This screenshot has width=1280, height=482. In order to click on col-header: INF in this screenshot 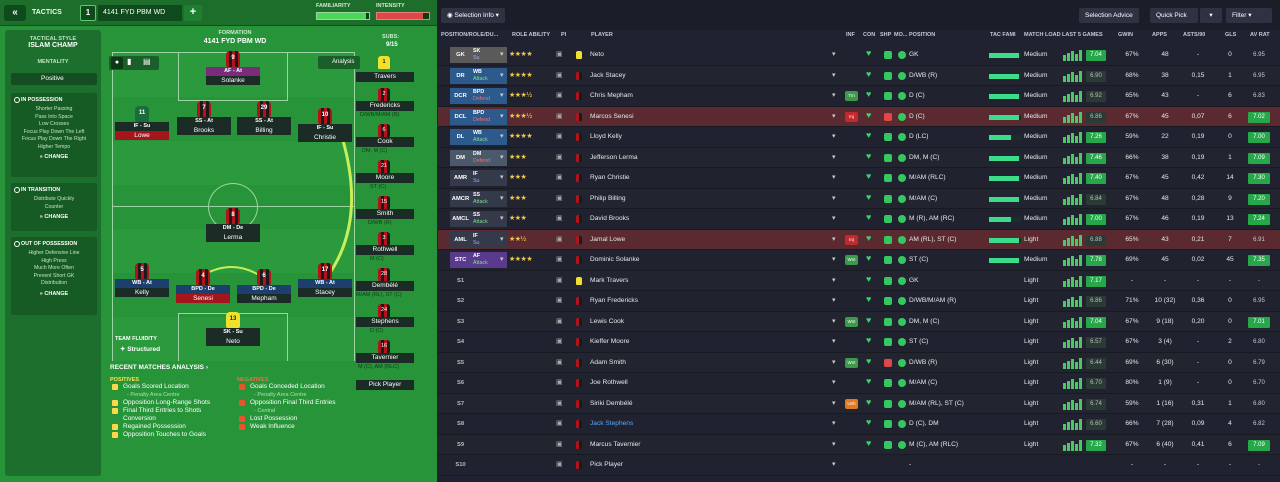, I will do `click(850, 35)`.